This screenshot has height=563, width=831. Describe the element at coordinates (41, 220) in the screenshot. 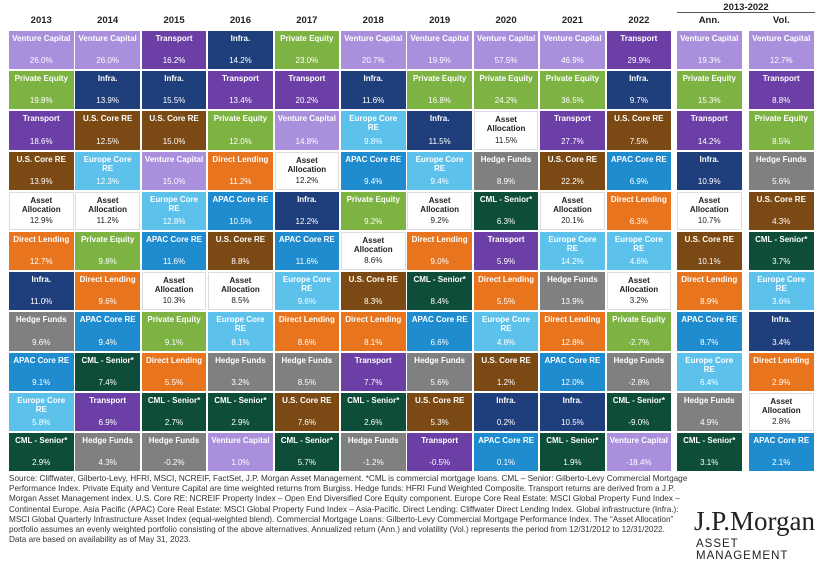

I see `cell-value: 12.9%` at that location.